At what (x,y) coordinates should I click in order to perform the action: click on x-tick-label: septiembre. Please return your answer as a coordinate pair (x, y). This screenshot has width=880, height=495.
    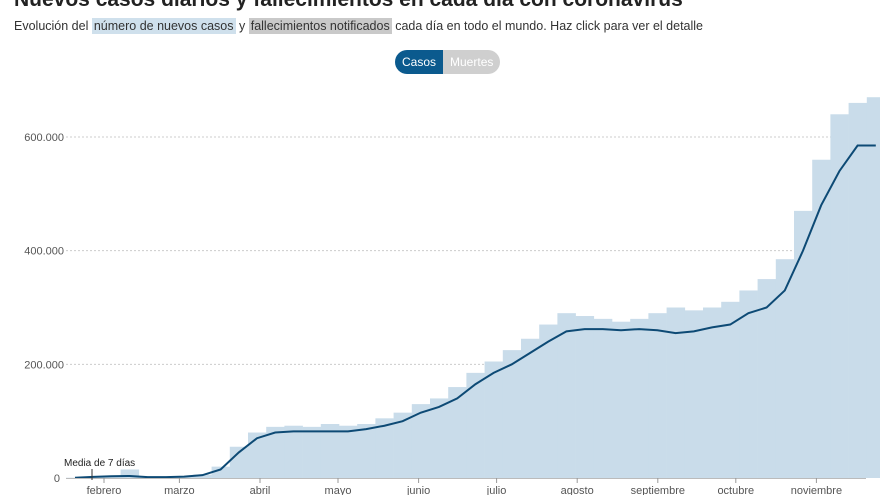
    Looking at the image, I should click on (658, 490).